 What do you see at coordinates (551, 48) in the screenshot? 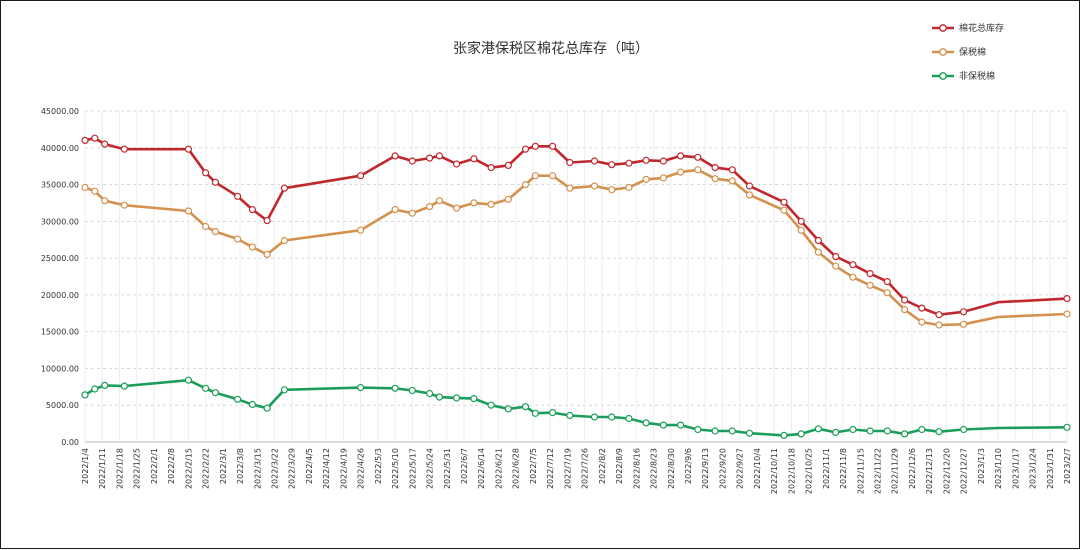
I see `chart-title: 张家港保税区棉花总库存（吨）` at bounding box center [551, 48].